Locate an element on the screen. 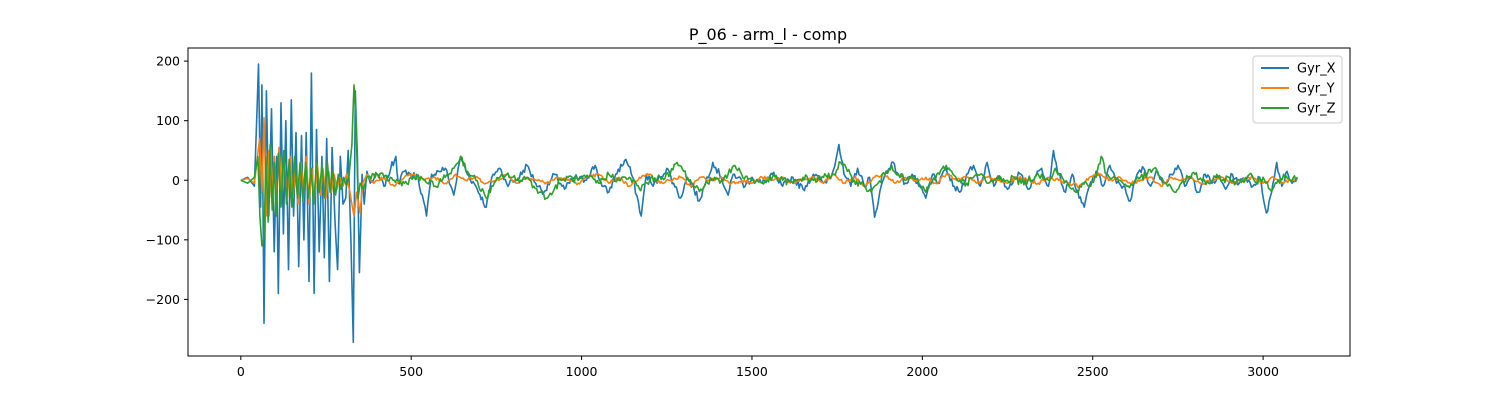 Image resolution: width=1500 pixels, height=400 pixels. legend-label: Gyr_X is located at coordinates (1316, 69).